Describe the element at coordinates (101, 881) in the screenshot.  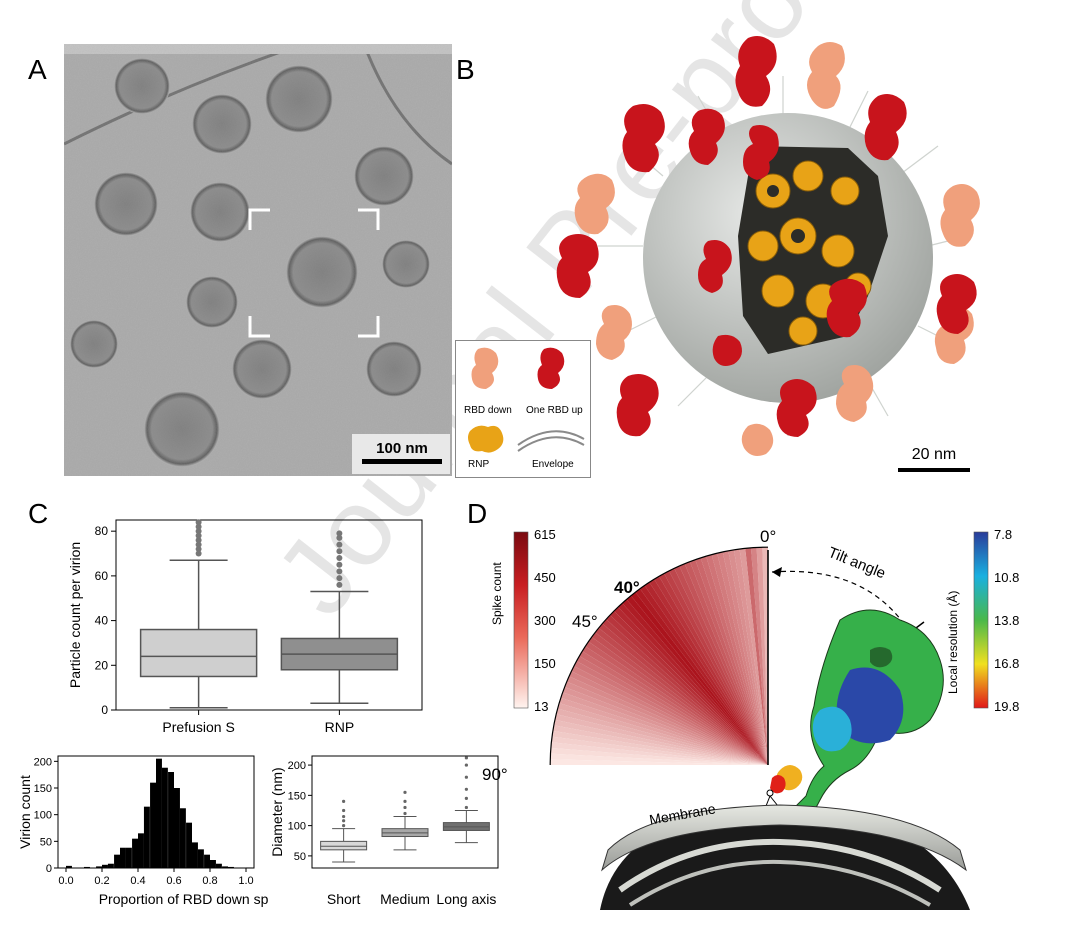
I see `x-tick-label: 0.2` at that location.